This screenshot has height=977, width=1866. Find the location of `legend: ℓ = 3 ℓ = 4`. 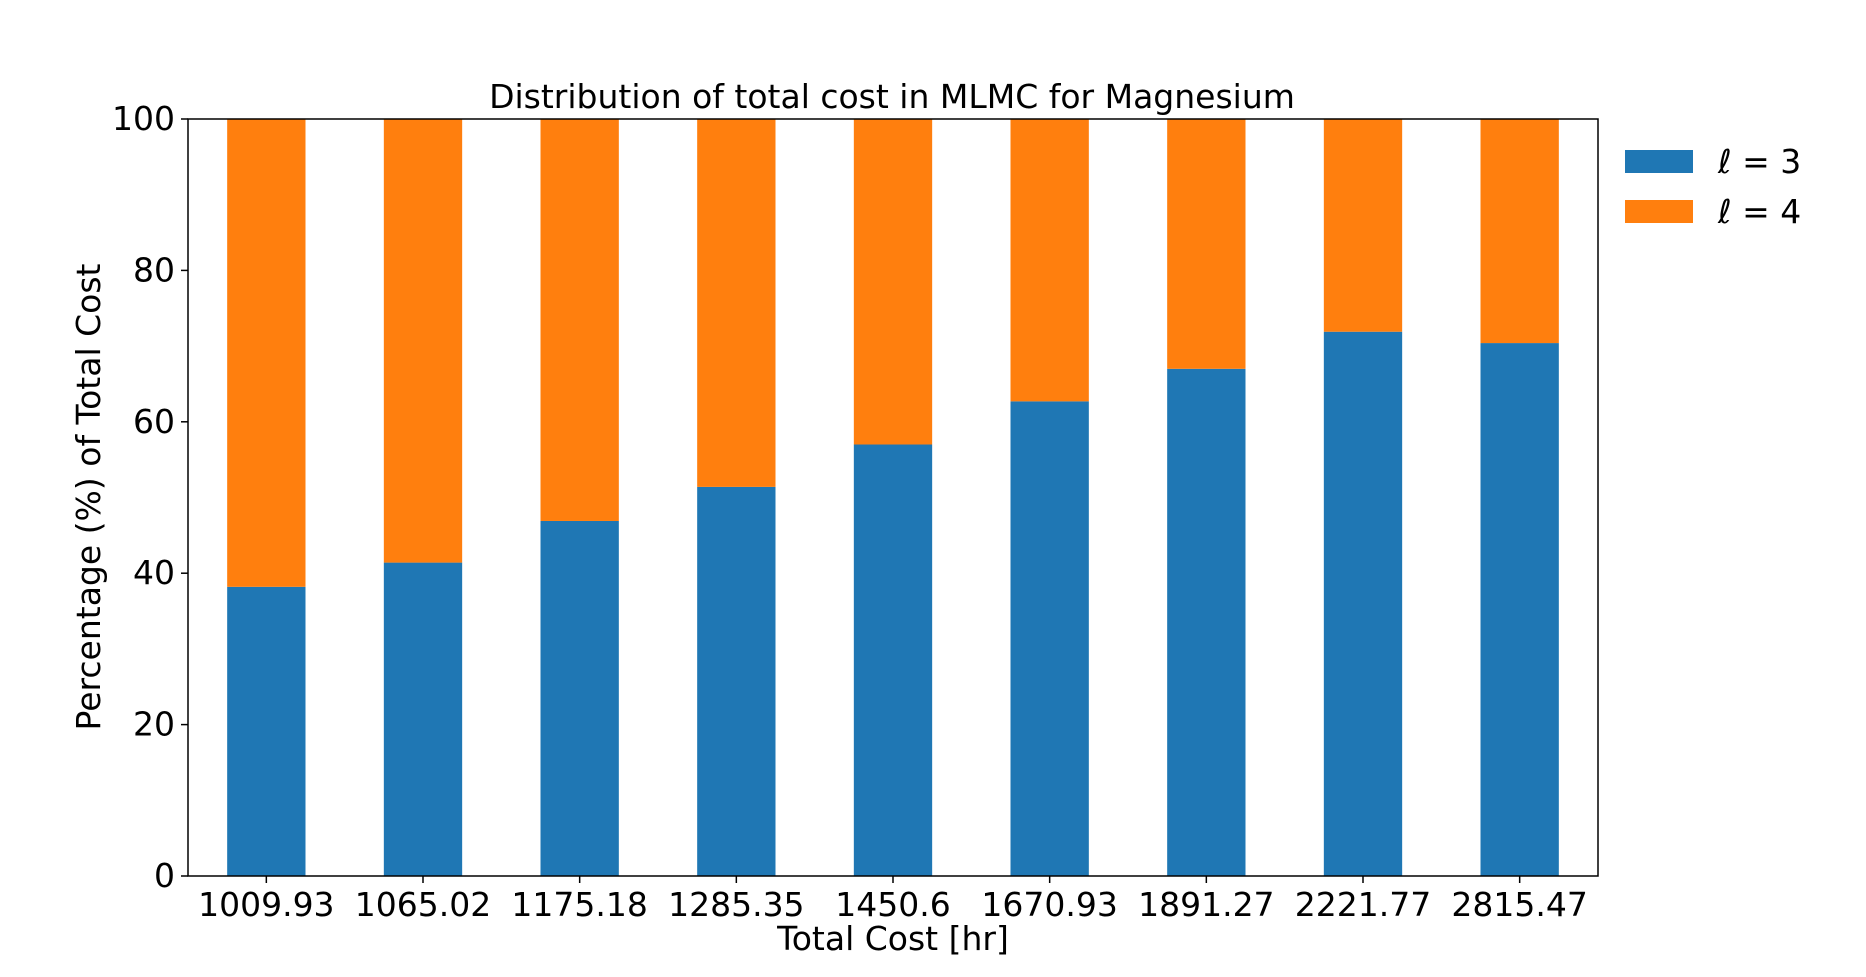

legend: ℓ = 3 ℓ = 4 is located at coordinates (1713, 186).